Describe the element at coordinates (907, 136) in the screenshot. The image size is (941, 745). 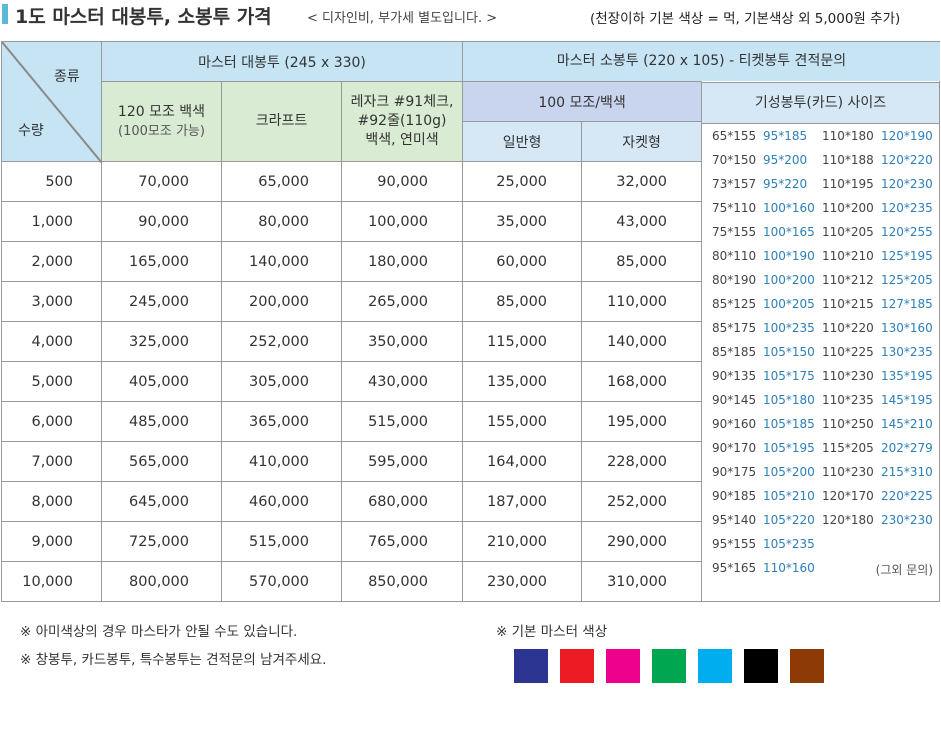
I see `size-value: 120*190` at that location.